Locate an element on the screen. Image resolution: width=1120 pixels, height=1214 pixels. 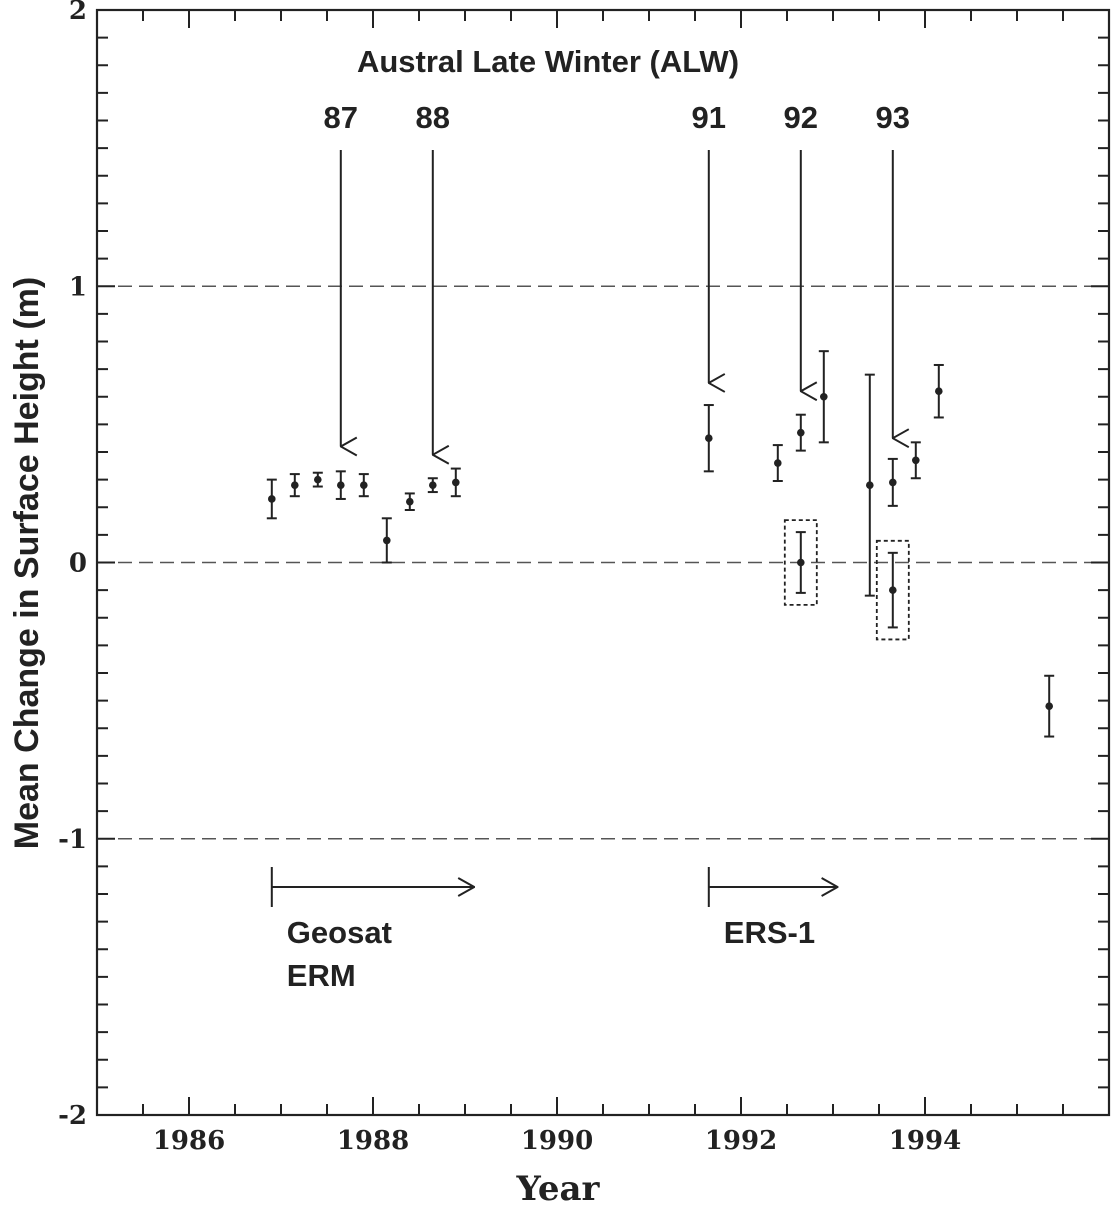
year-arrow: 88 is located at coordinates (433, 277).